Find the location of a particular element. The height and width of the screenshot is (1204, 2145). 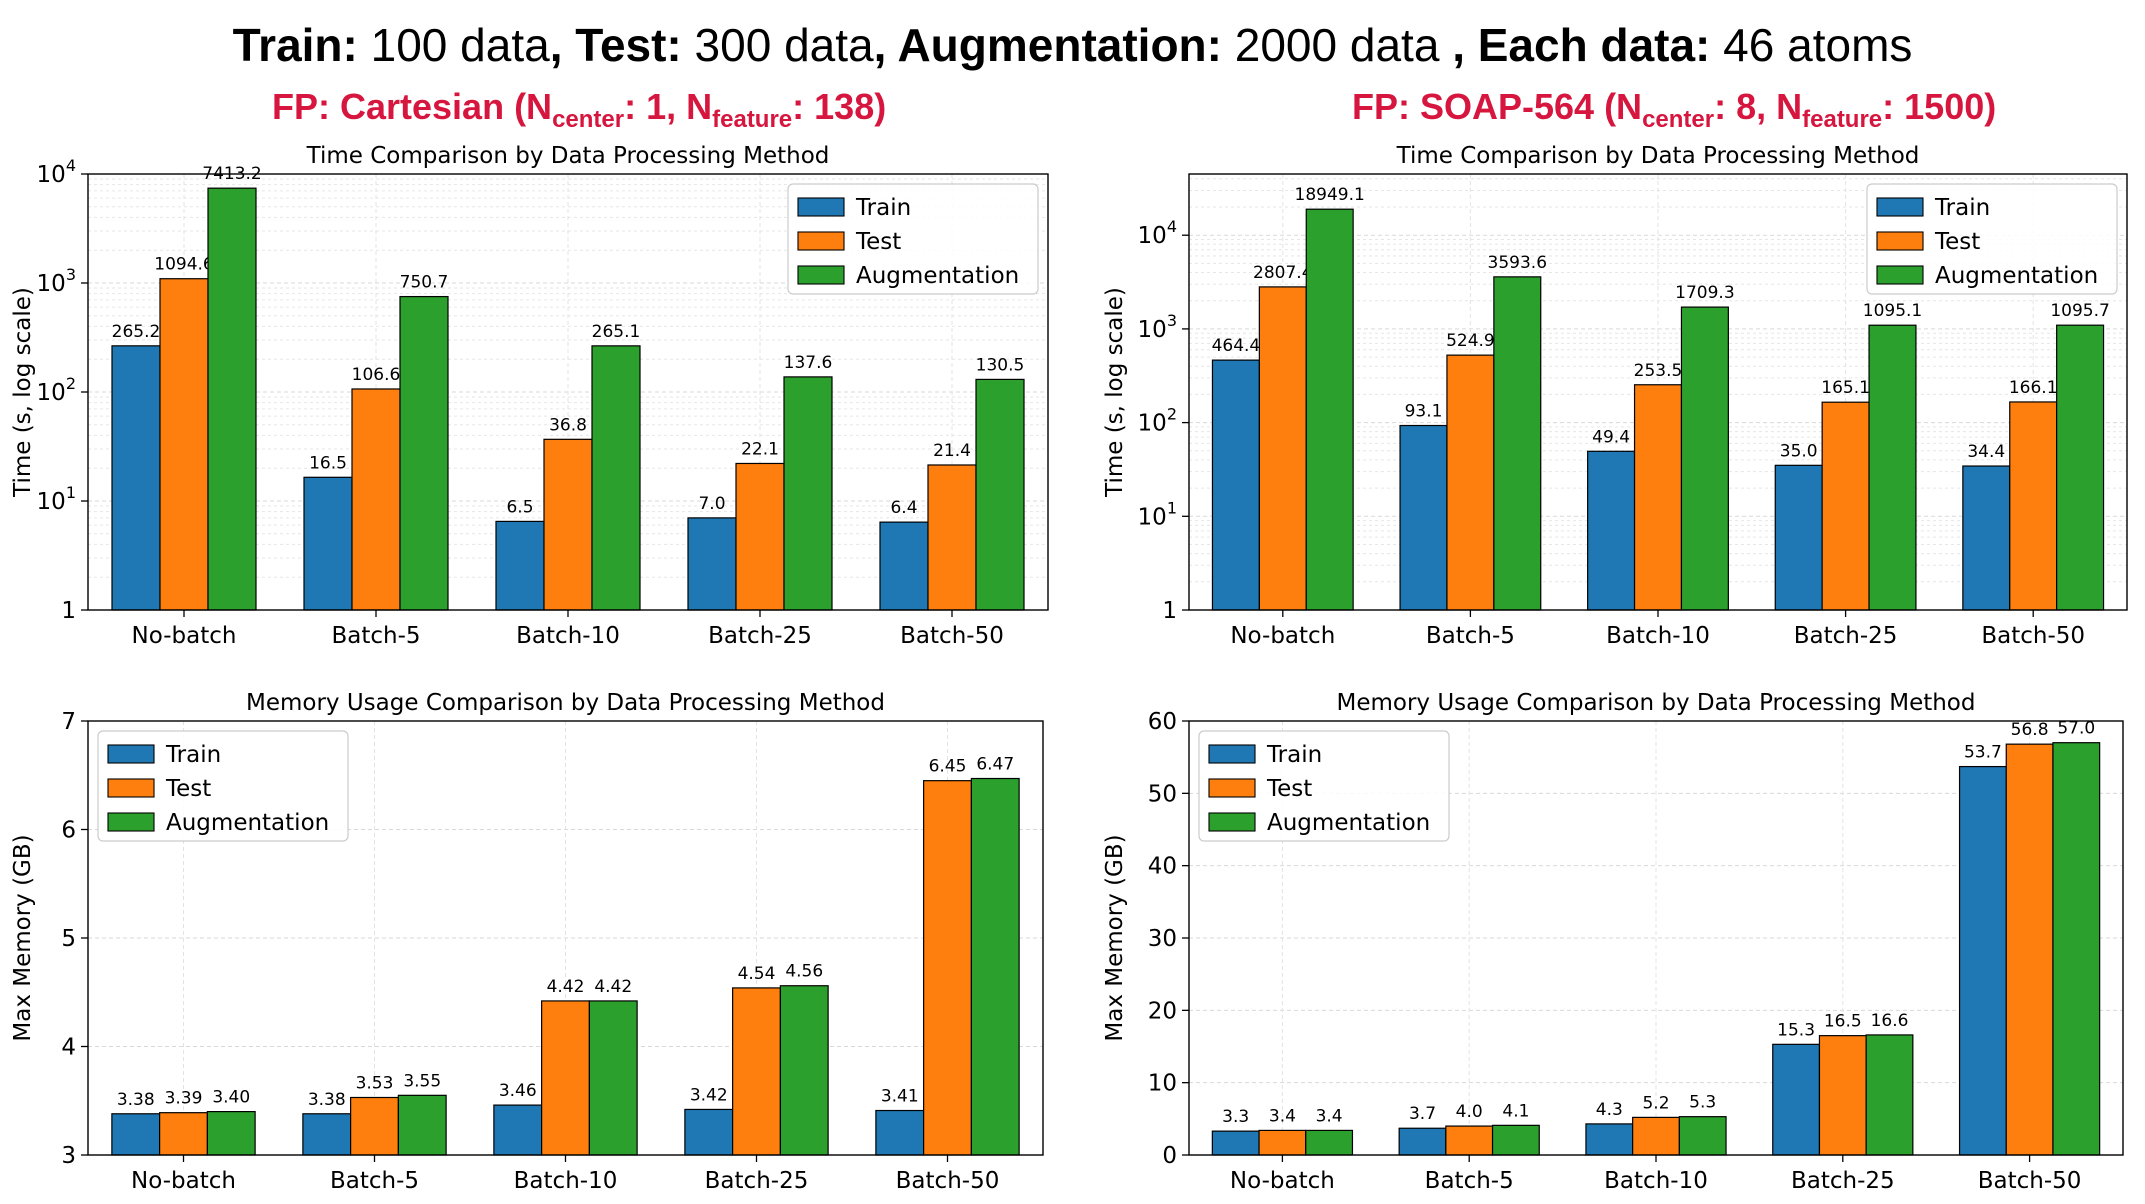

data-label: 3.42 is located at coordinates (709, 1095).